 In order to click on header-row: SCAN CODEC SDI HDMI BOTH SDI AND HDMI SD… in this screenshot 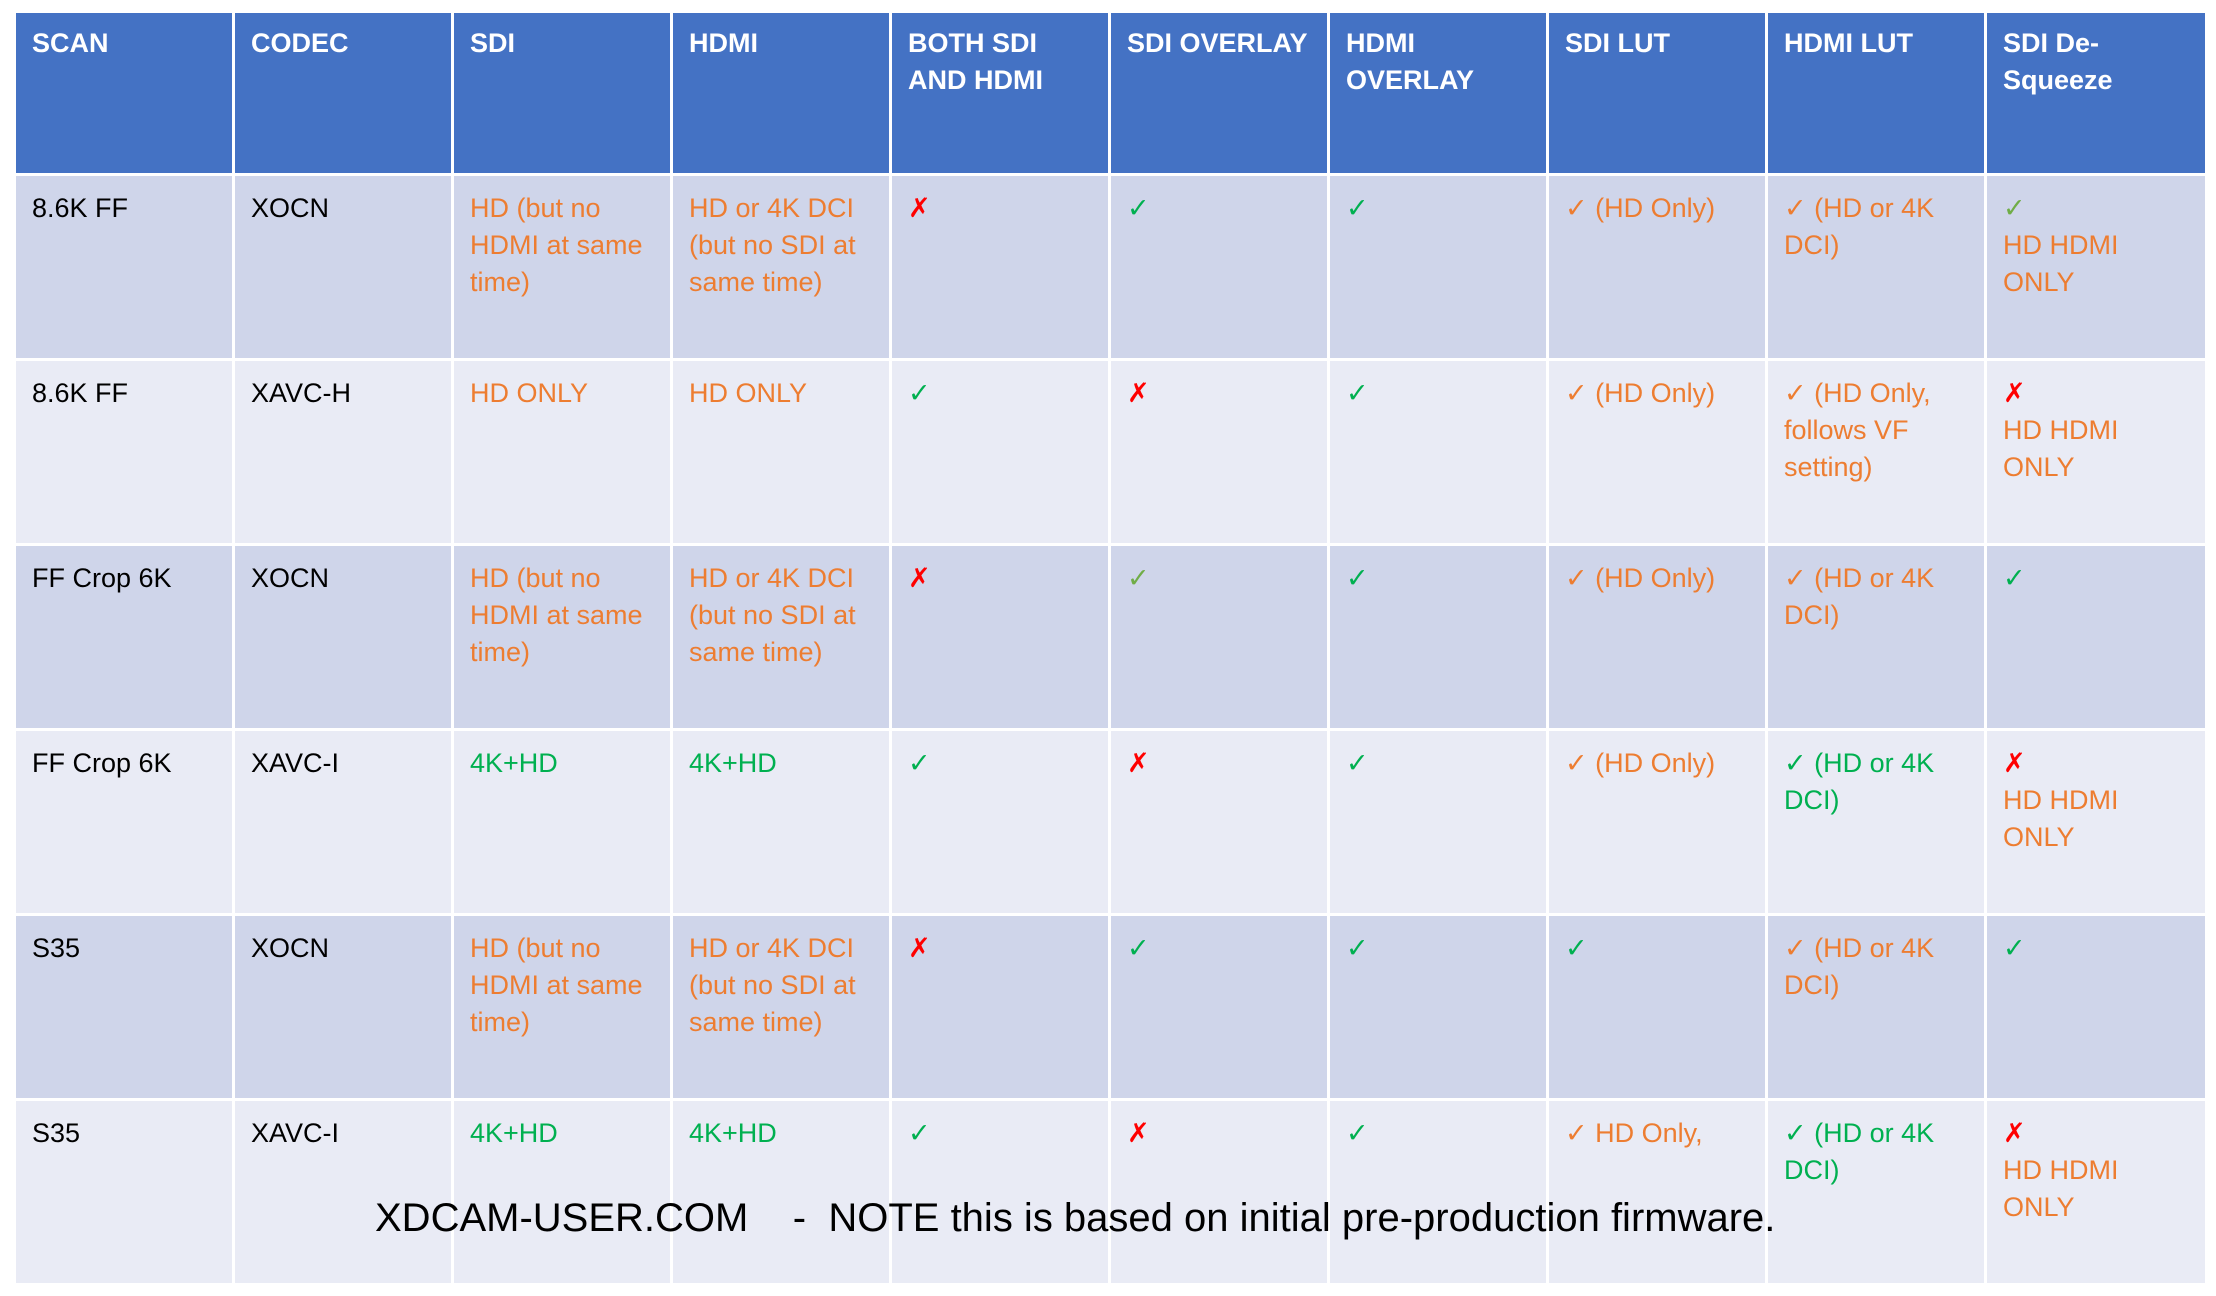, I will do `click(1110, 93)`.